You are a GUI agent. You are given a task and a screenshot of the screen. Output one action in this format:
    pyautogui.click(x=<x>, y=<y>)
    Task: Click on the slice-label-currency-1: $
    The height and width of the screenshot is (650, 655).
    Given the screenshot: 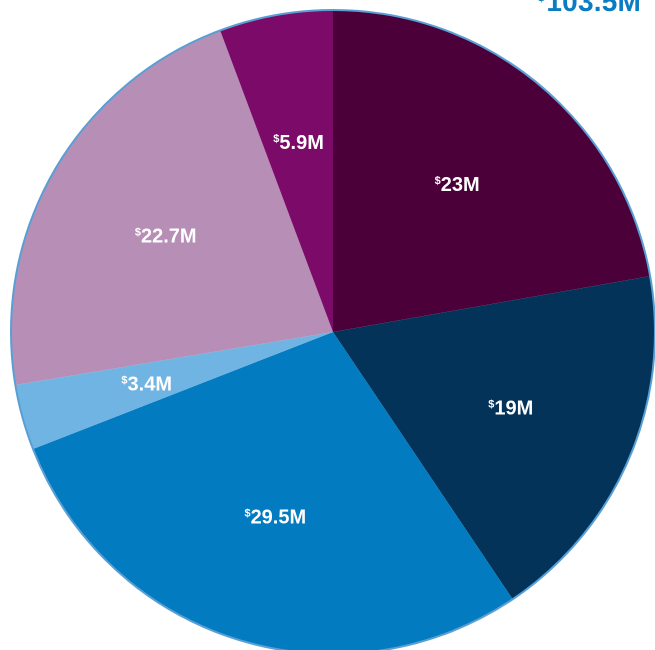 What is the action you would take?
    pyautogui.click(x=491, y=405)
    